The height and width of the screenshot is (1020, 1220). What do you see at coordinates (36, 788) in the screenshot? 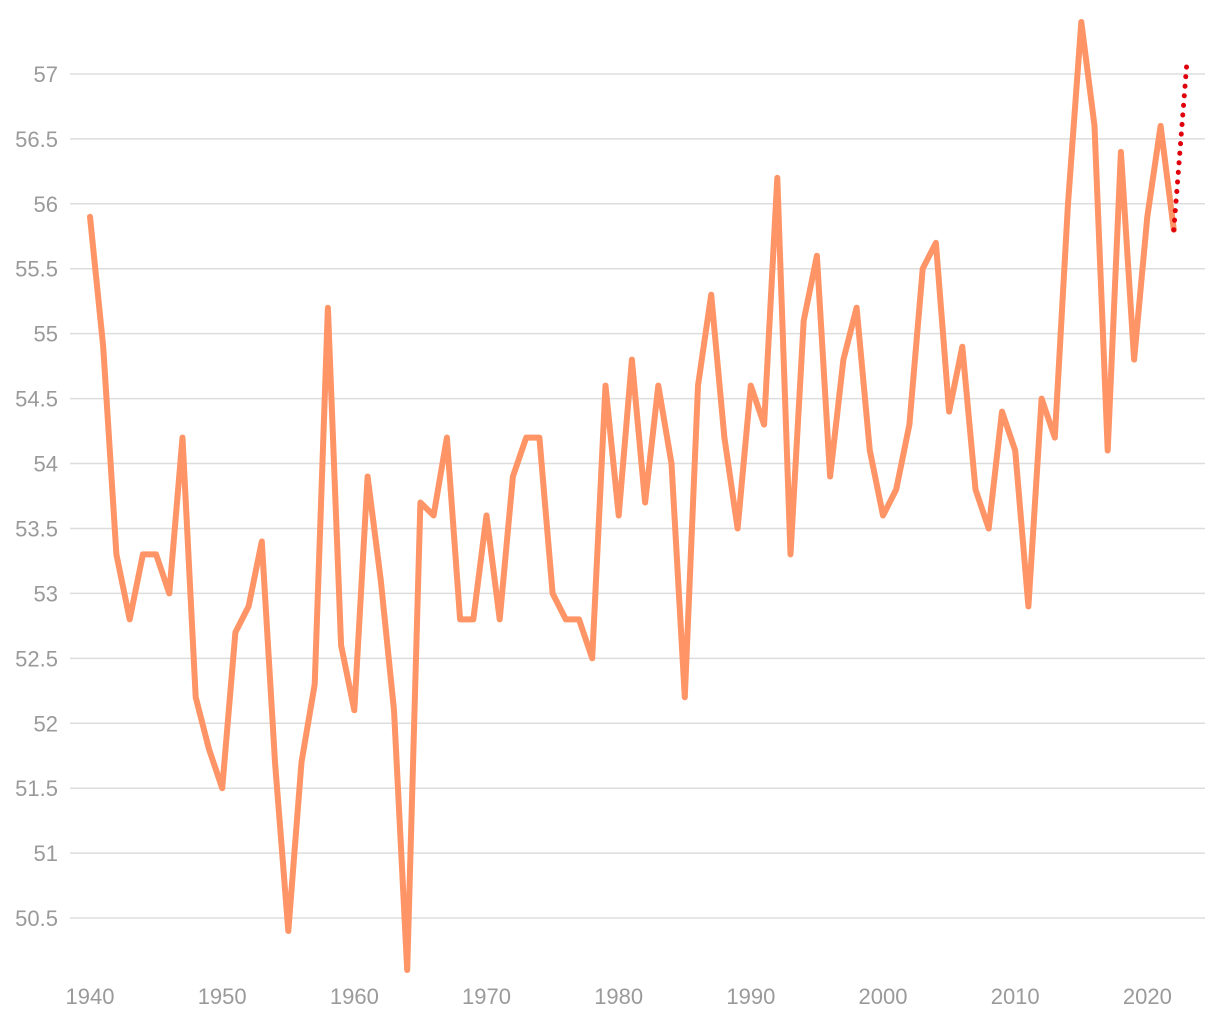
I see `y-tick-label: 51.5` at bounding box center [36, 788].